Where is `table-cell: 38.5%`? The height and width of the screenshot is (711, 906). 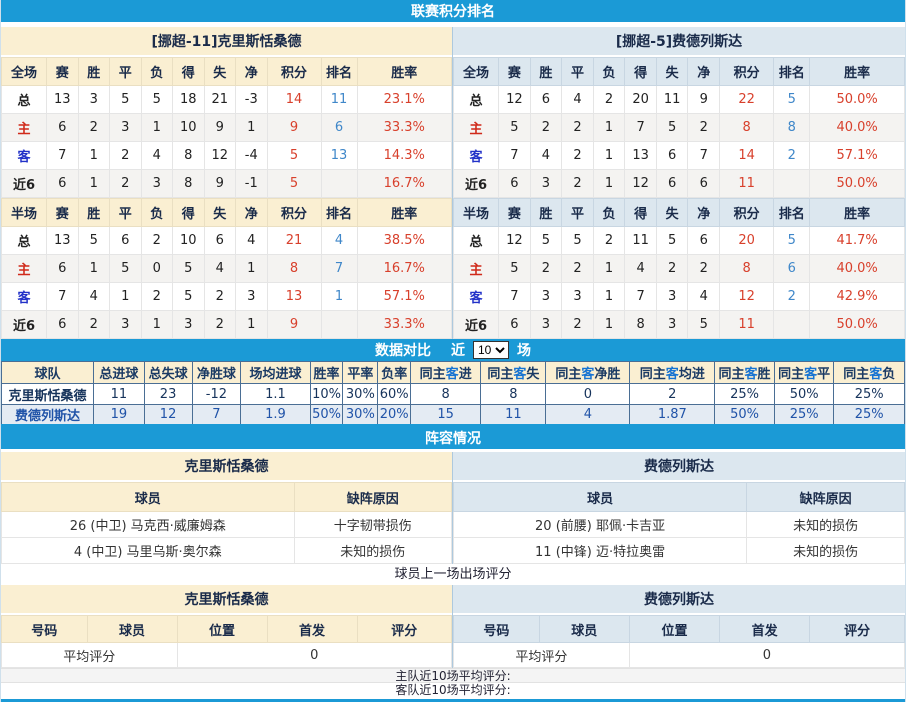 table-cell: 38.5% is located at coordinates (404, 240).